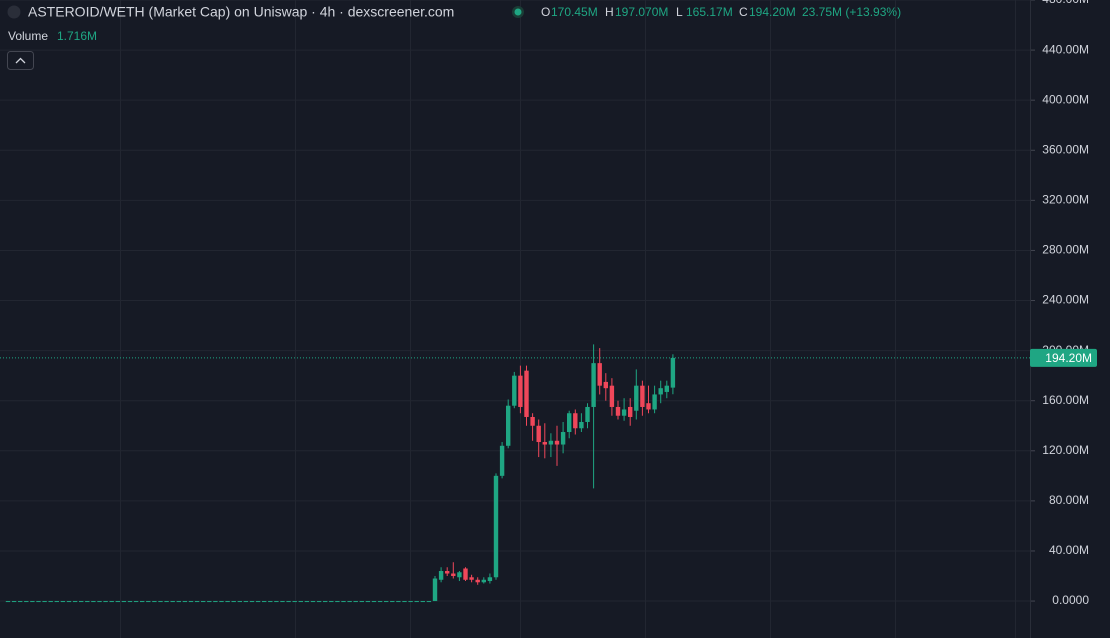 The width and height of the screenshot is (1110, 638). Describe the element at coordinates (1070, 600) in the screenshot. I see `y-tick-label: 0.0000` at that location.